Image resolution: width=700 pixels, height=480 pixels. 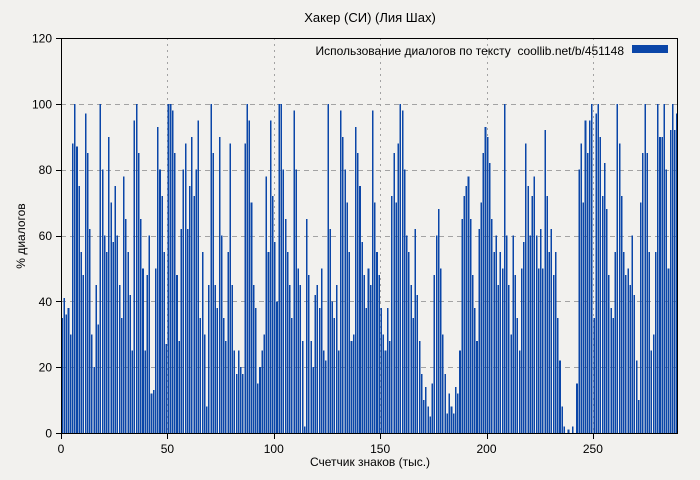 I want to click on y-tick-label: 60, so click(x=46, y=236).